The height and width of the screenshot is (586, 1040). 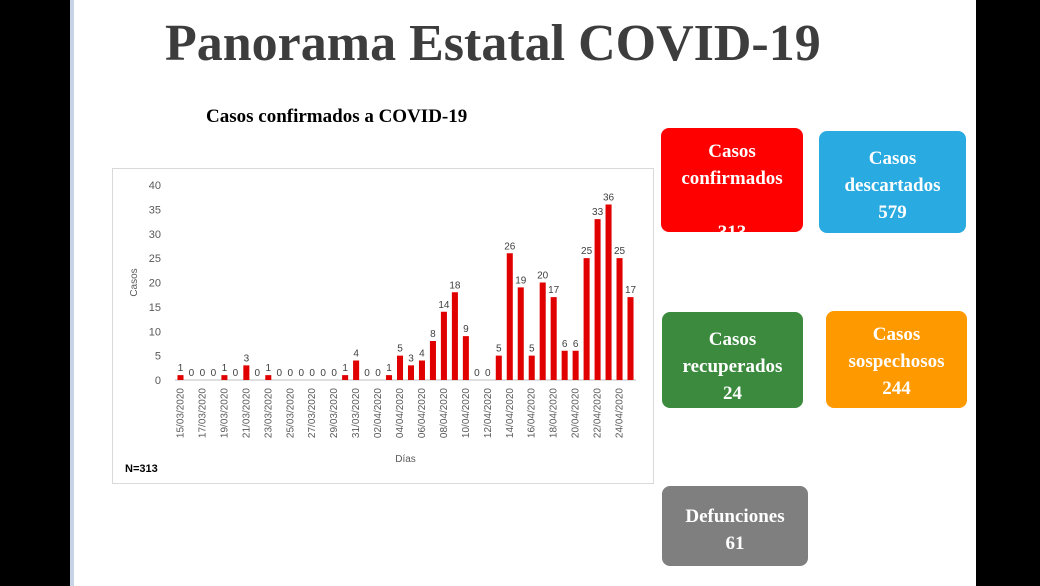 I want to click on x-axis-label: Días, so click(x=405, y=459).